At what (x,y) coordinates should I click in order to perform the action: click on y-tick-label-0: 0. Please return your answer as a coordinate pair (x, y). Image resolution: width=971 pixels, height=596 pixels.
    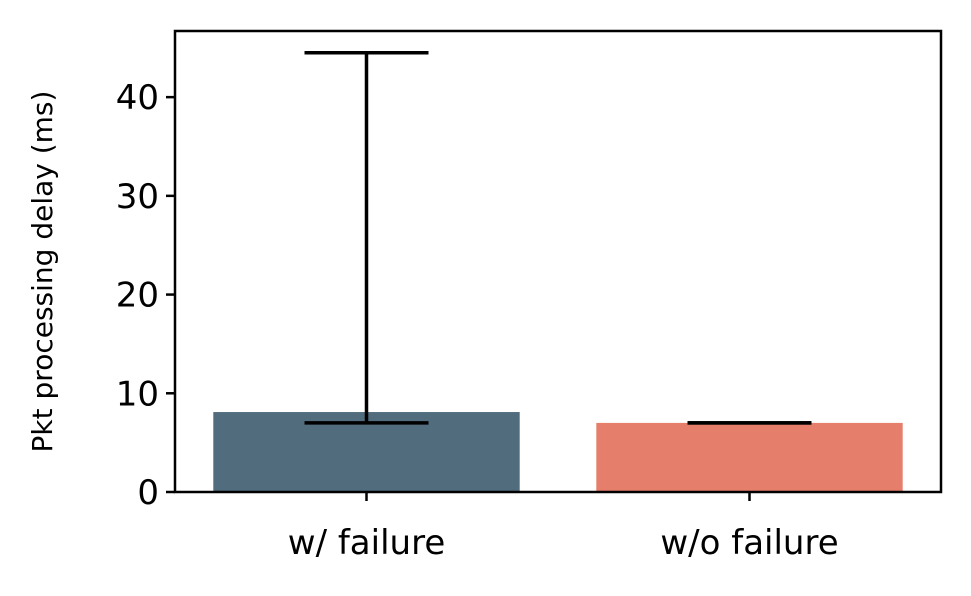
    Looking at the image, I should click on (148, 493).